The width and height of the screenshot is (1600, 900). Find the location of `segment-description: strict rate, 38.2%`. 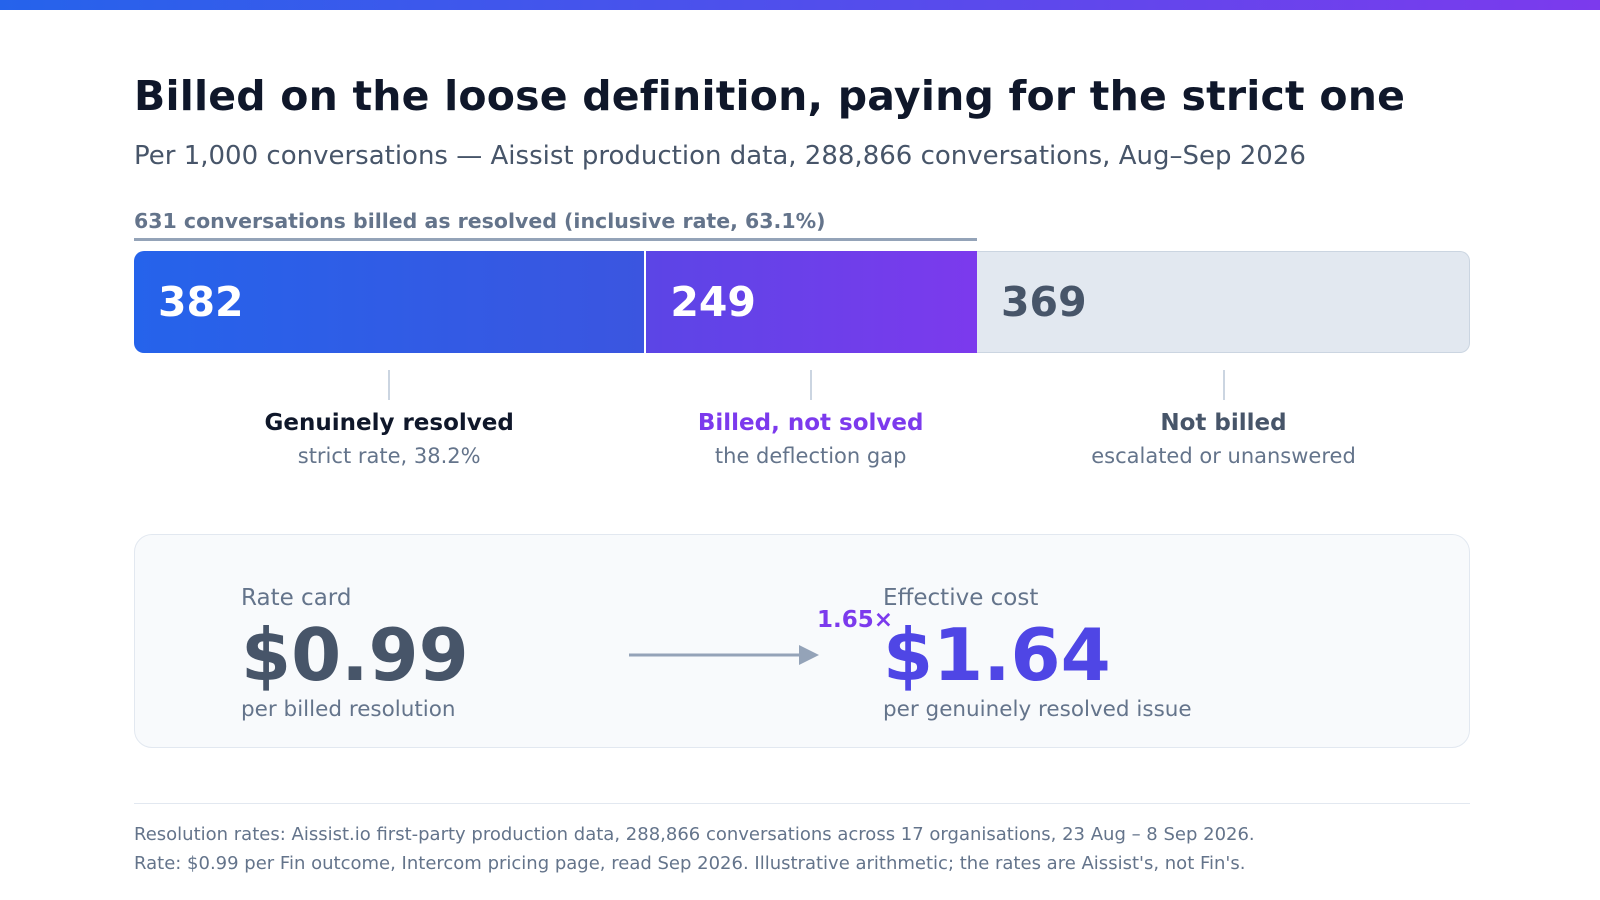

segment-description: strict rate, 38.2% is located at coordinates (389, 456).